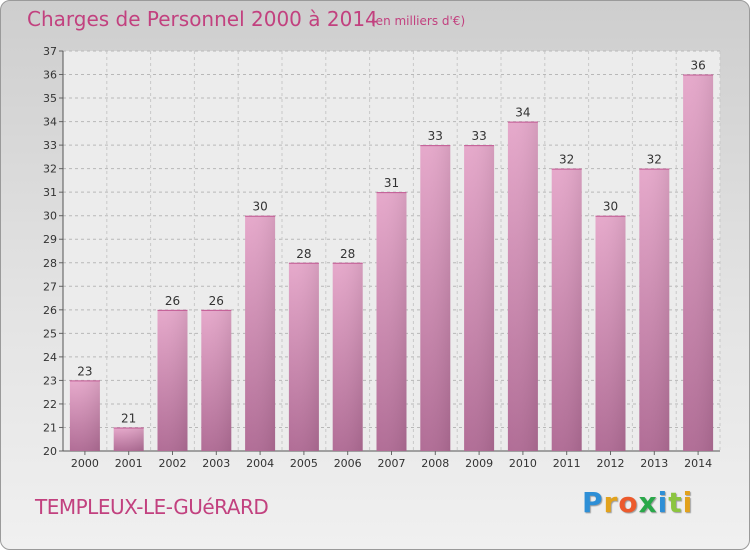 The width and height of the screenshot is (750, 550). I want to click on value-label: 31, so click(391, 183).